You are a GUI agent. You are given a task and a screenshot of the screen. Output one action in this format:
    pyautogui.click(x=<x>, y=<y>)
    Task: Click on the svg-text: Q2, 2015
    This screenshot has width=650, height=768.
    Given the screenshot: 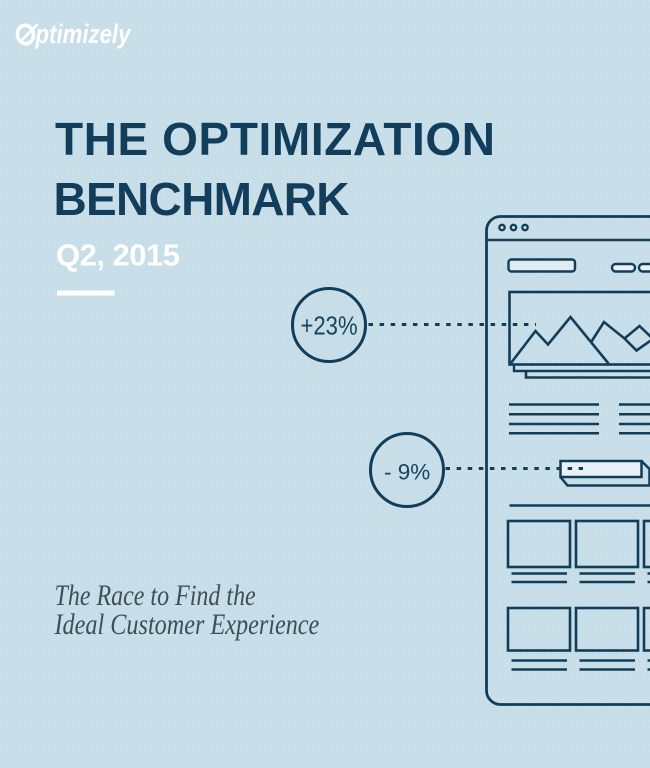 What is the action you would take?
    pyautogui.click(x=118, y=255)
    